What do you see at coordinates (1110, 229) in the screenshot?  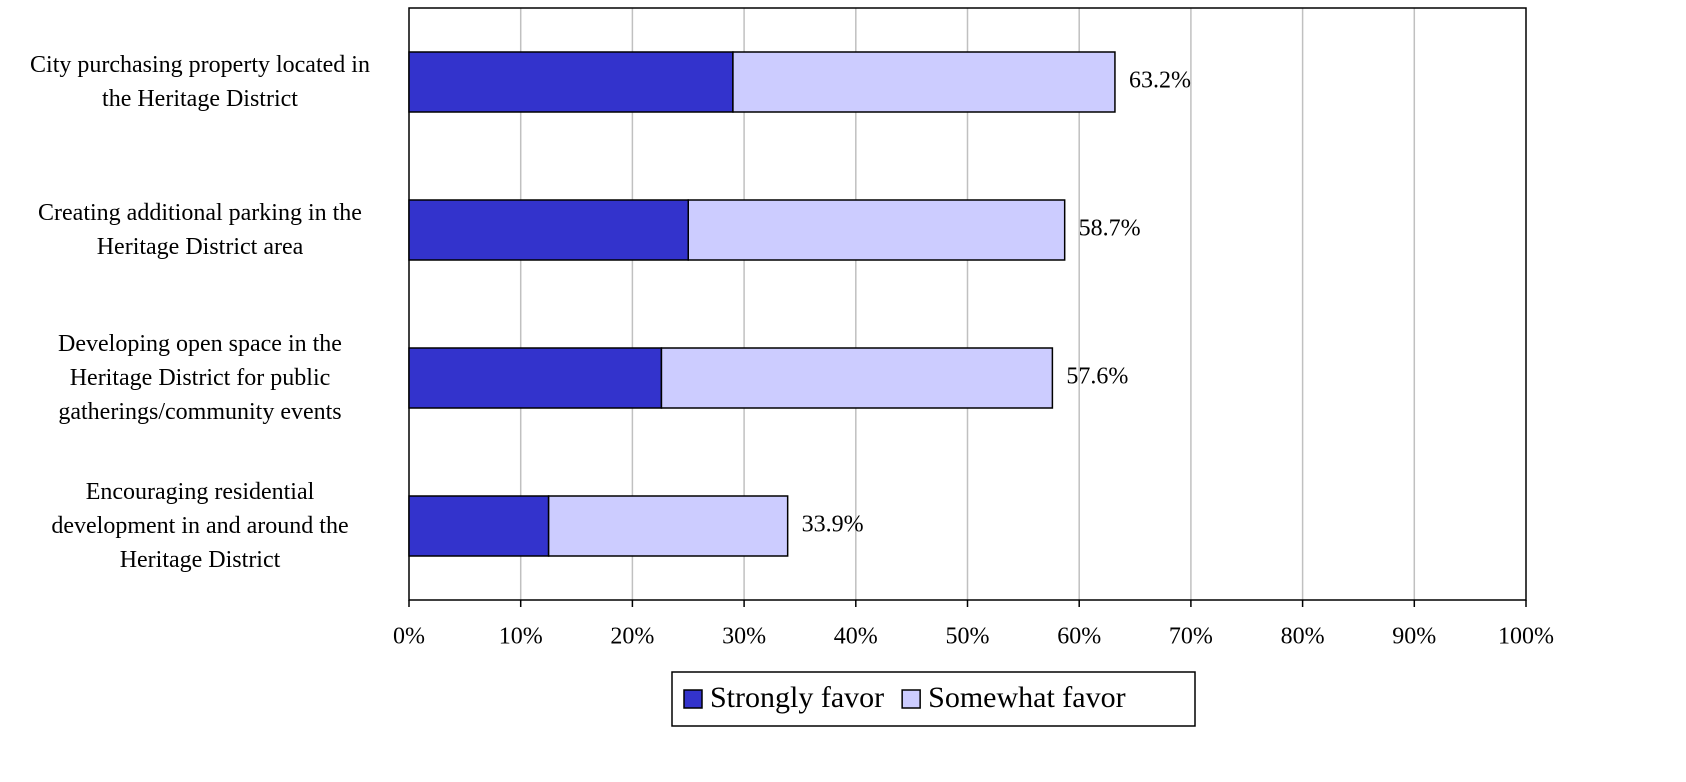 I see `total-label: 58.7%` at bounding box center [1110, 229].